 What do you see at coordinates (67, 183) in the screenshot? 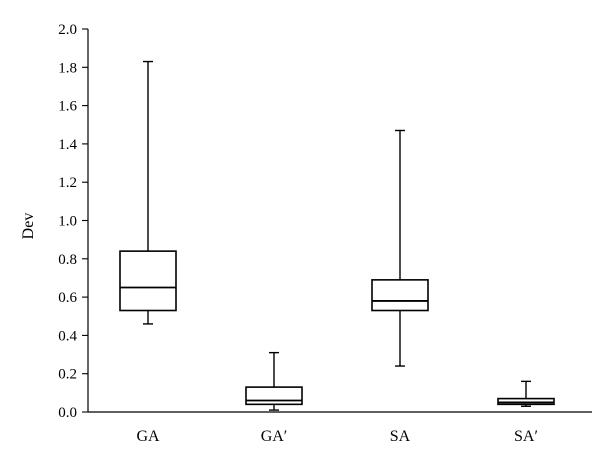
I see `y-tick-label: 1.2` at bounding box center [67, 183].